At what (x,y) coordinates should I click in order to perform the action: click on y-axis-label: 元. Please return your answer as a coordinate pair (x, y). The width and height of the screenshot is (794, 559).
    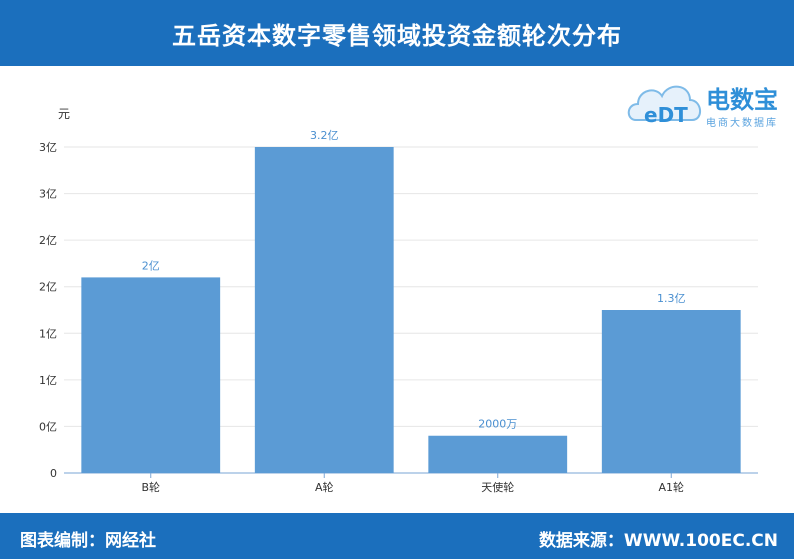
    Looking at the image, I should click on (64, 114).